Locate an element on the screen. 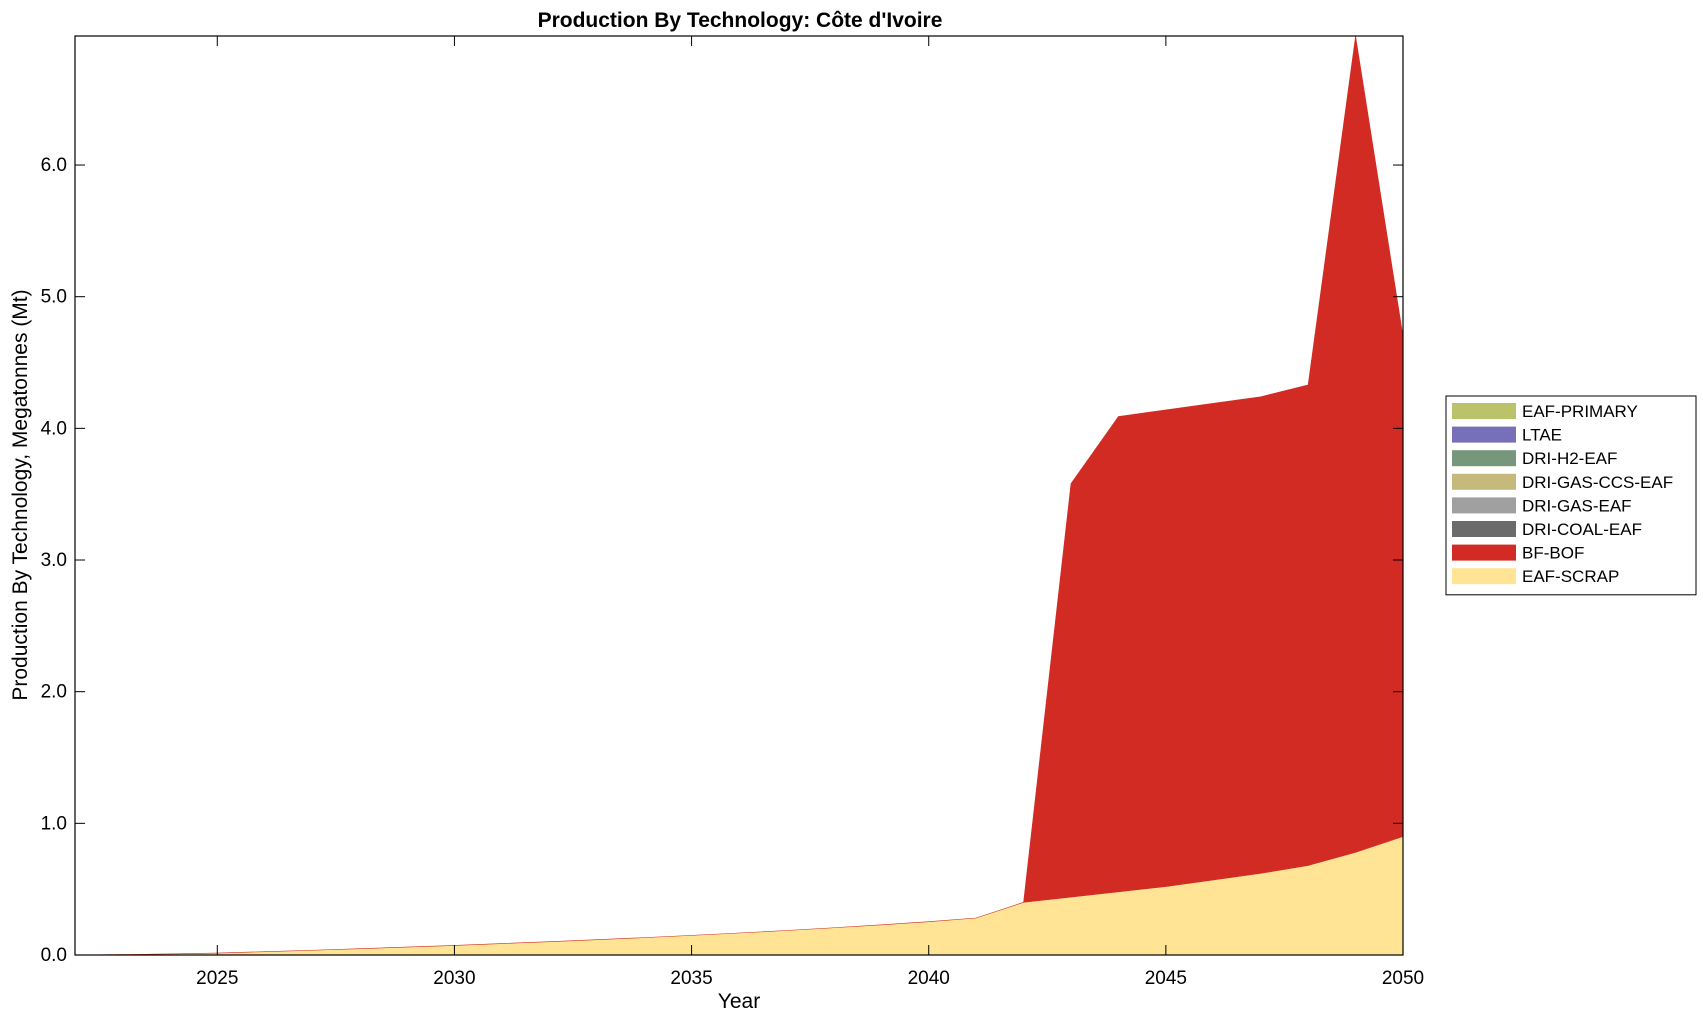  legend-swatch-dri-gas-ccs-eaf is located at coordinates (1484, 481).